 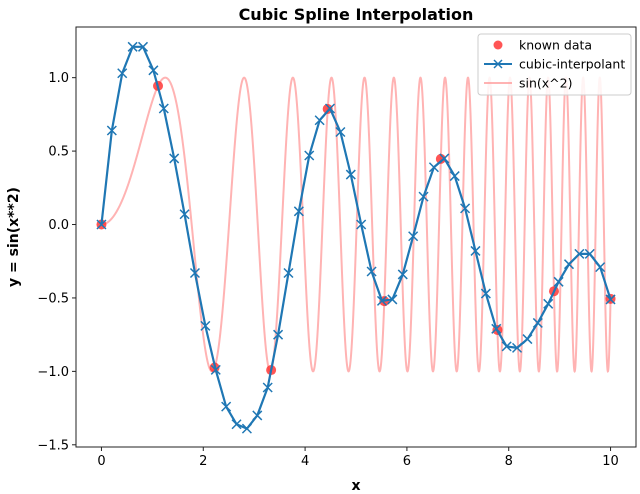 I want to click on x-tick-label: 0, so click(x=101, y=461).